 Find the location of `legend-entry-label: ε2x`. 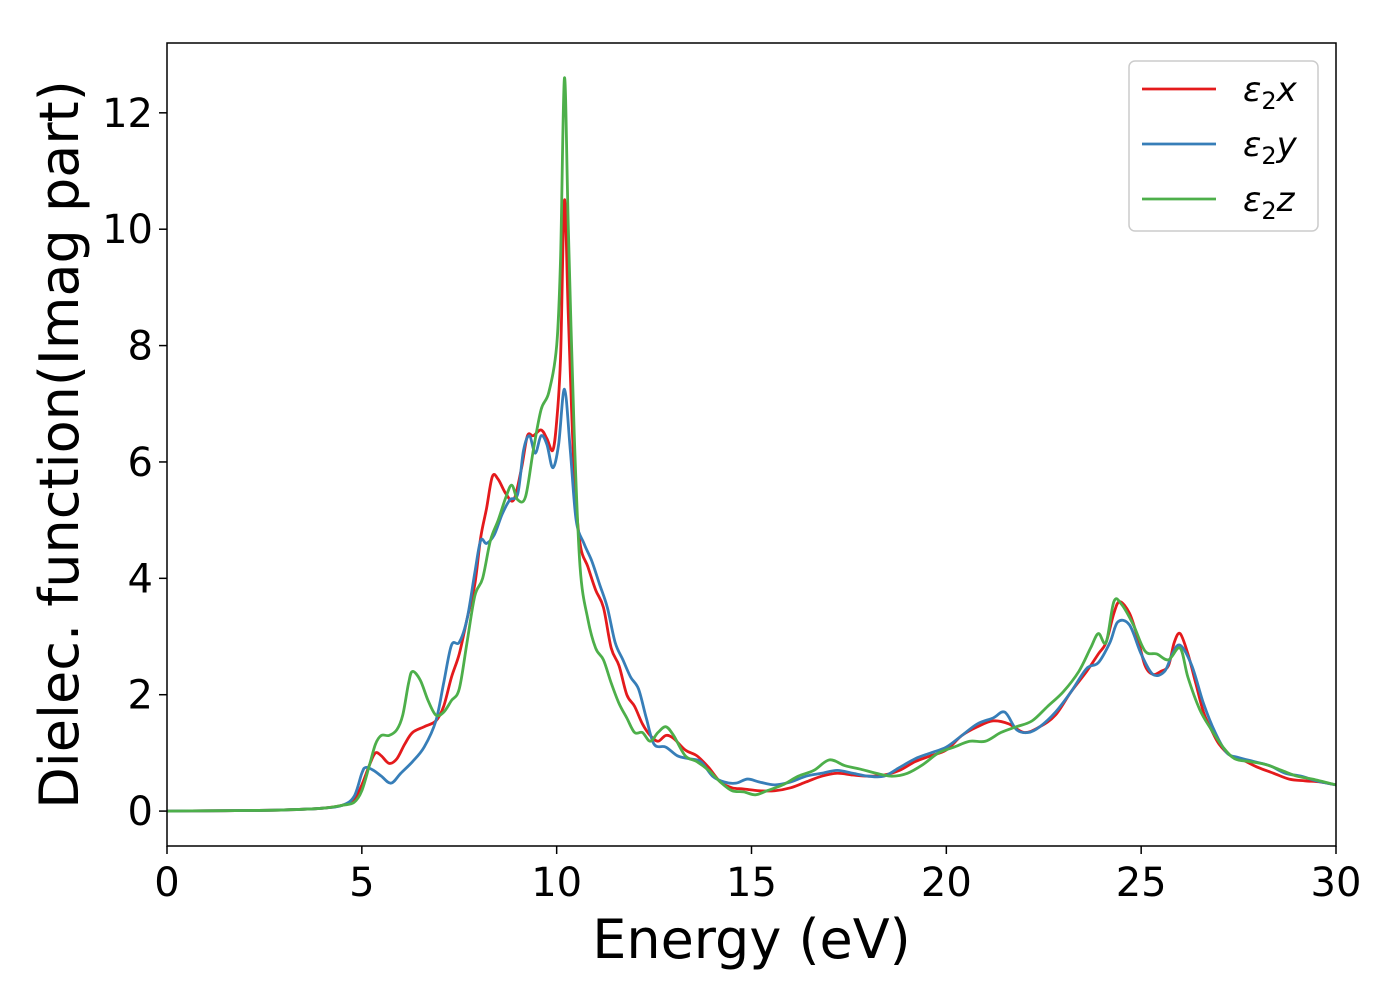

legend-entry-label: ε2x is located at coordinates (1270, 92).